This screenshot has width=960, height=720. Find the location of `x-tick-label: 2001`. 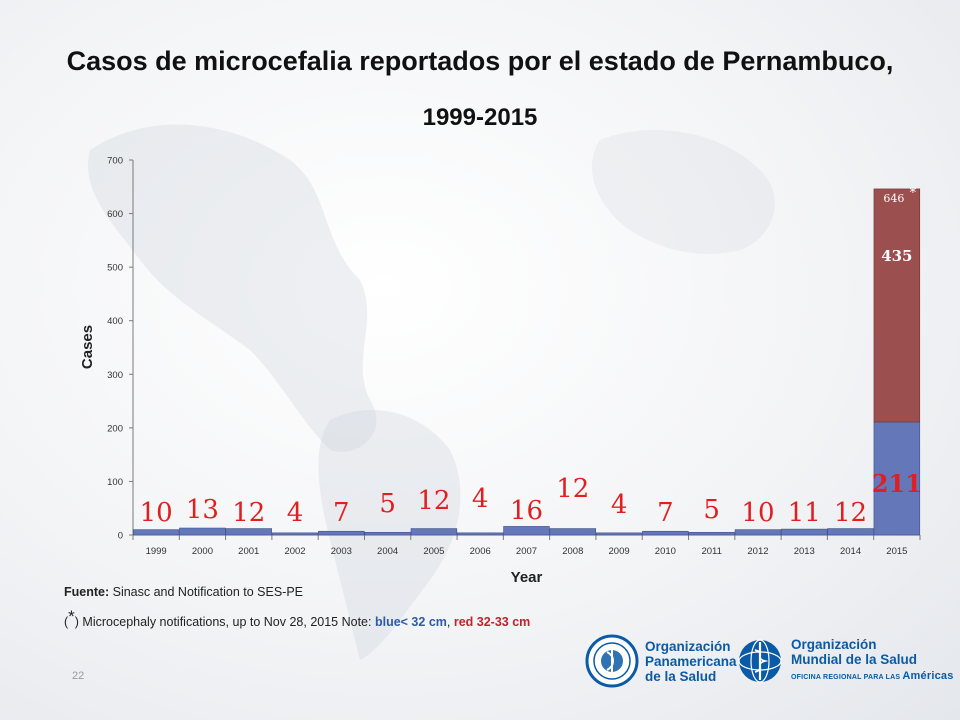

x-tick-label: 2001 is located at coordinates (248, 551).